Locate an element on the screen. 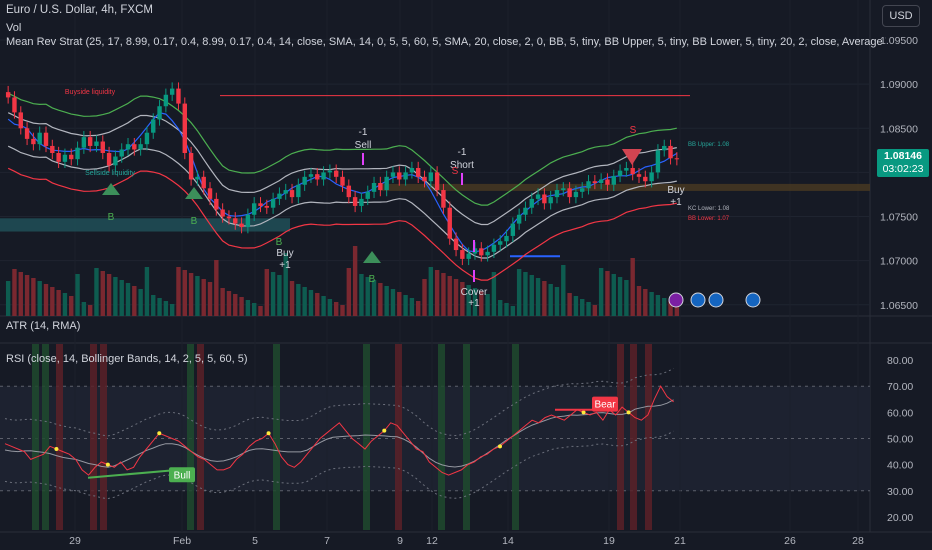 The height and width of the screenshot is (550, 932). currency-button: USD is located at coordinates (901, 16).